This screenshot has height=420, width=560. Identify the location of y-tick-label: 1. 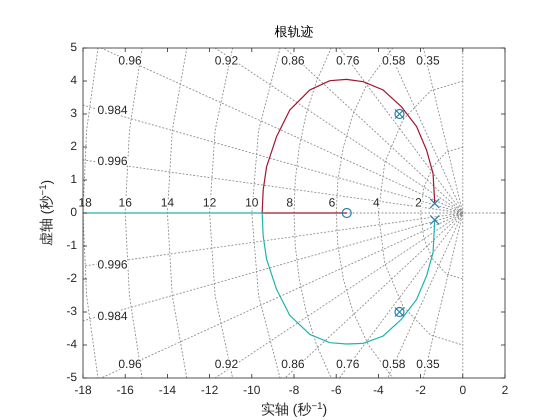
(74, 179).